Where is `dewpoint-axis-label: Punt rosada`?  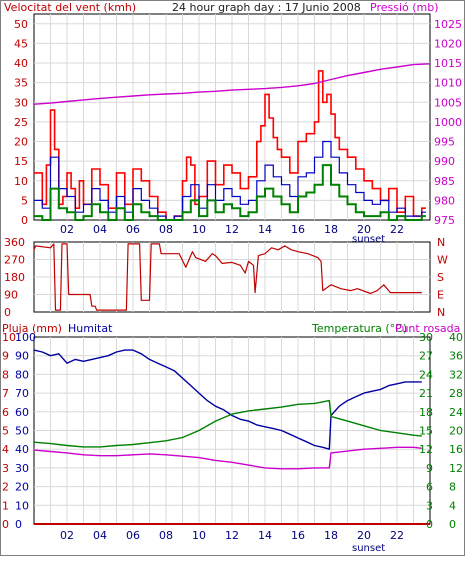 dewpoint-axis-label: Punt rosada is located at coordinates (427, 328).